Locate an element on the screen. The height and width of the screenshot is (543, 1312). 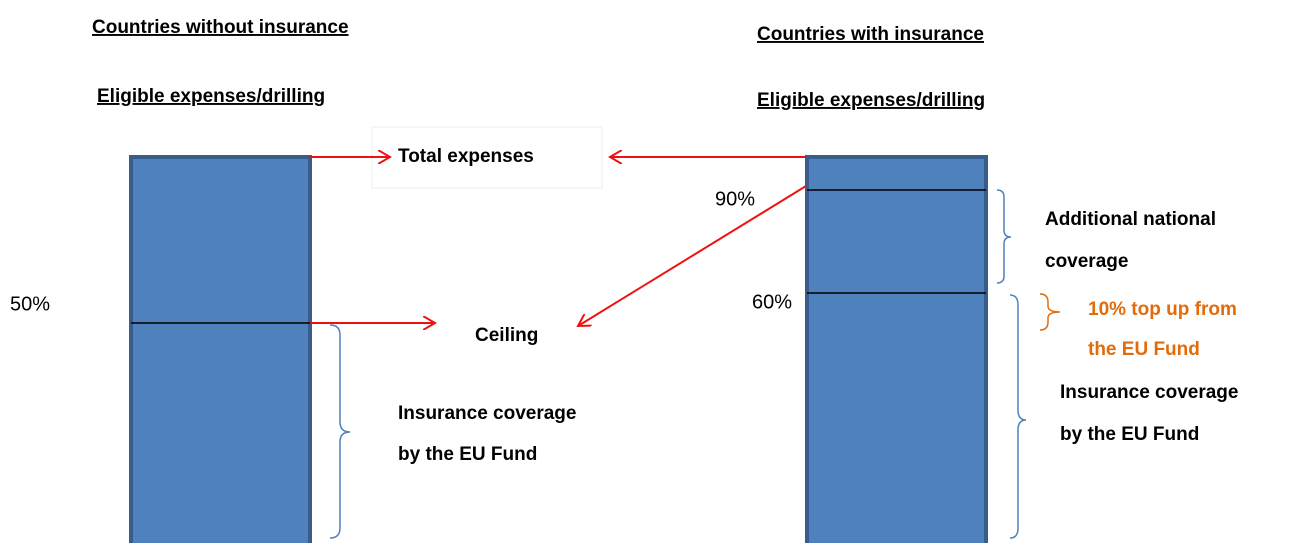
arrow is located at coordinates (692, 255).